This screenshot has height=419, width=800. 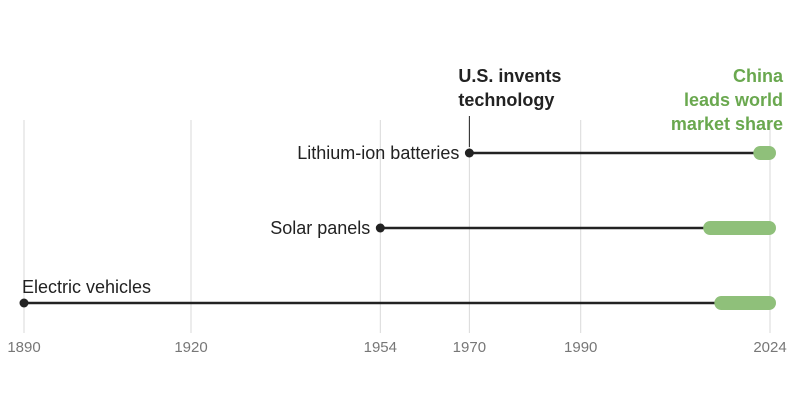 I want to click on x-axis-ticks: 1890 1920 1954 1970 1990 2024, so click(x=396, y=347).